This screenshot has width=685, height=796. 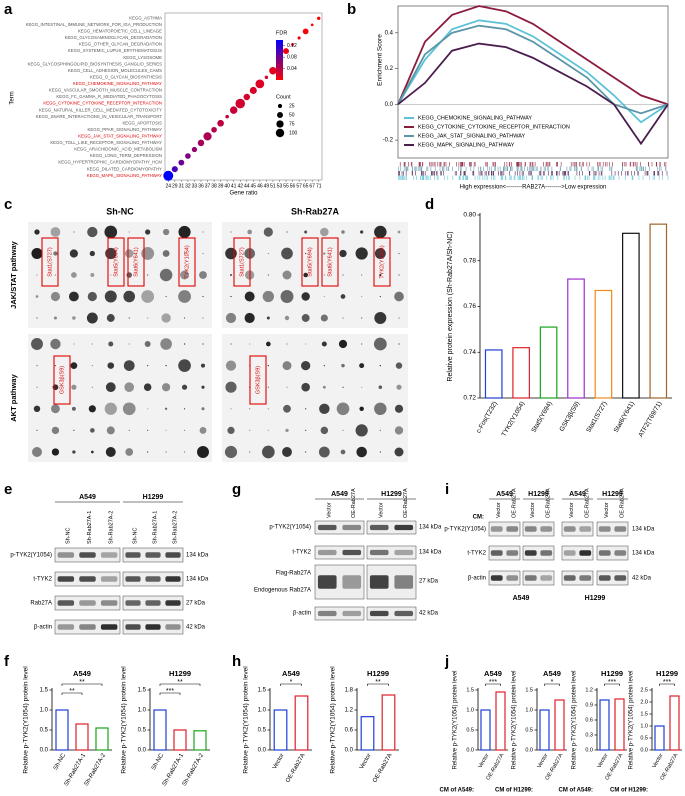 I want to click on term-label: KEGG_CELL_ADHESION_MOLECULES_CAMS, so click(x=115, y=70).